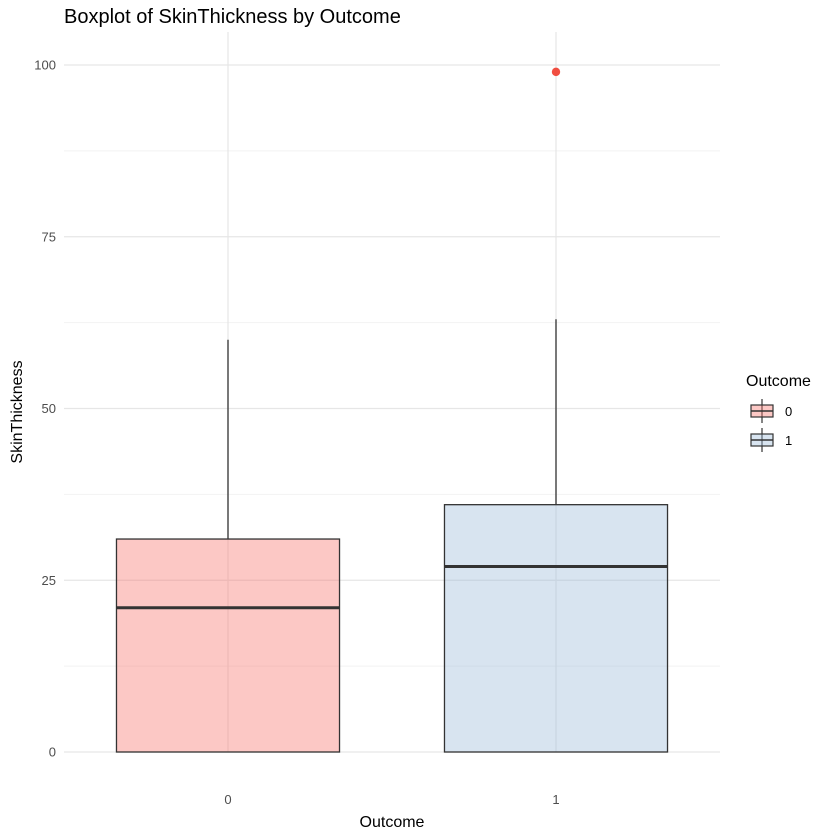 This screenshot has height=840, width=840. What do you see at coordinates (49, 408) in the screenshot?
I see `y-tick-label: 50` at bounding box center [49, 408].